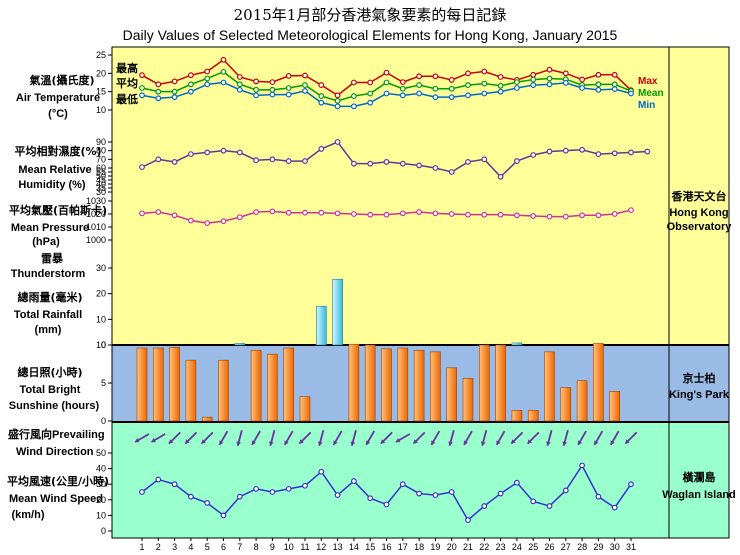 Image resolution: width=740 pixels, height=555 pixels. What do you see at coordinates (239, 547) in the screenshot?
I see `day-label: 7` at bounding box center [239, 547].